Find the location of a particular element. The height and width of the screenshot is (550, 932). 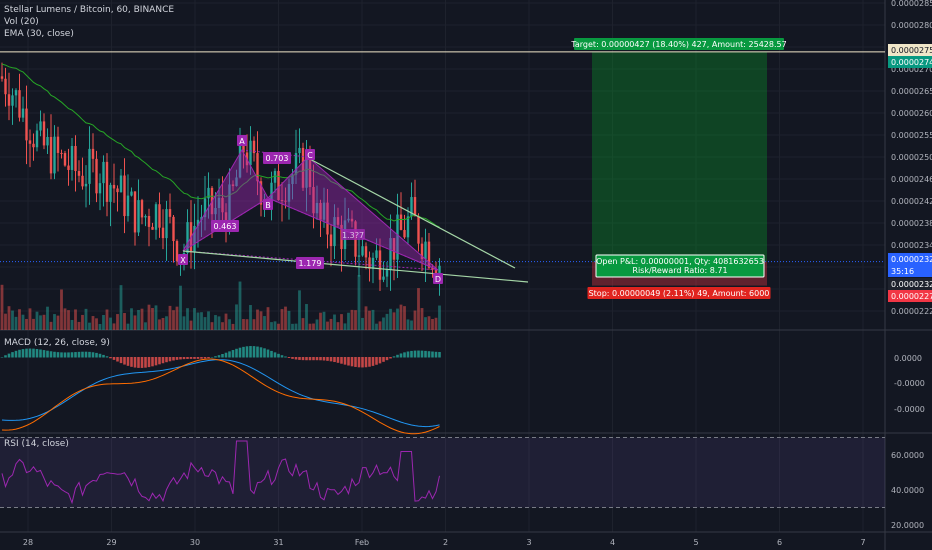

price-tag: 0.00002321 is located at coordinates (910, 284).